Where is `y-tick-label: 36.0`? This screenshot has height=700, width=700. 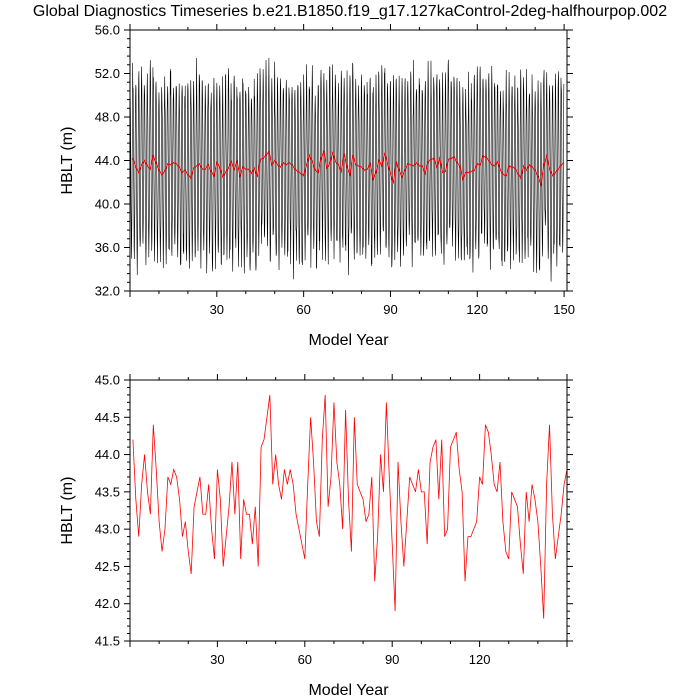 y-tick-label: 36.0 is located at coordinates (107, 247).